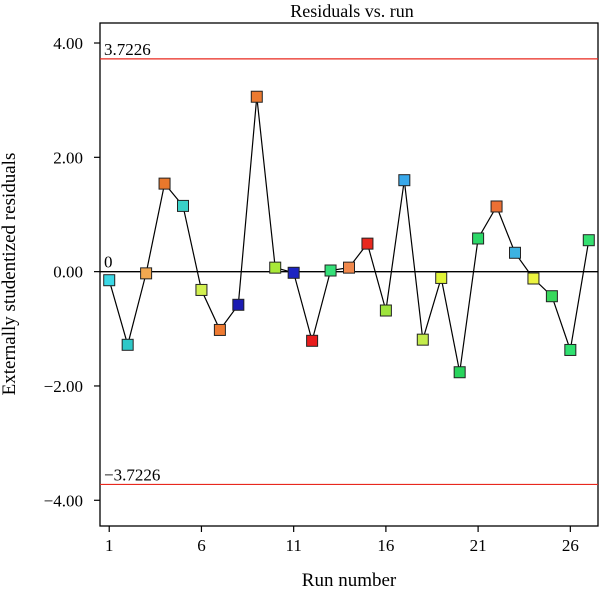  What do you see at coordinates (478, 545) in the screenshot?
I see `x-tick-label: 21` at bounding box center [478, 545].